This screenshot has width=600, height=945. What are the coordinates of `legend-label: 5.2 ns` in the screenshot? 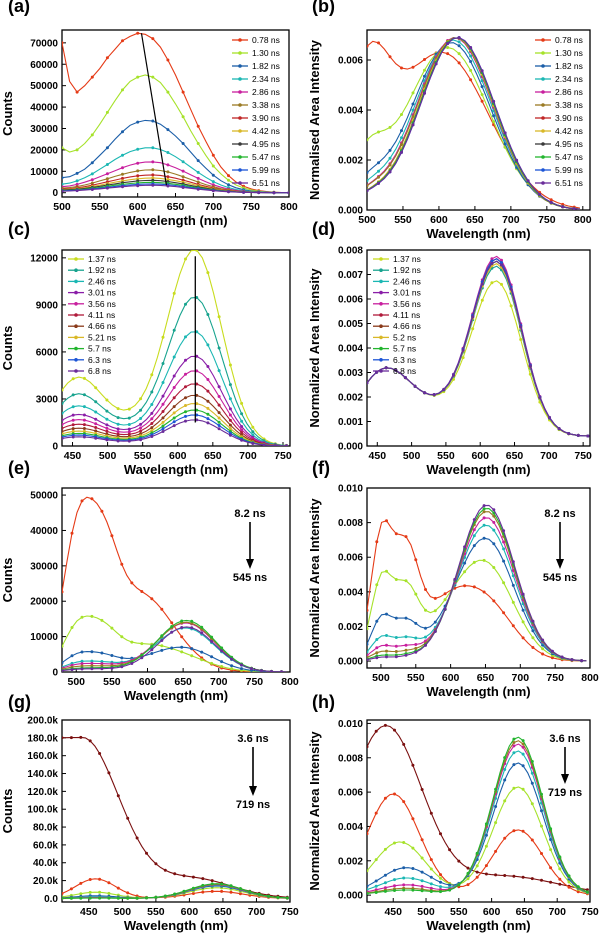 It's located at (404, 337).